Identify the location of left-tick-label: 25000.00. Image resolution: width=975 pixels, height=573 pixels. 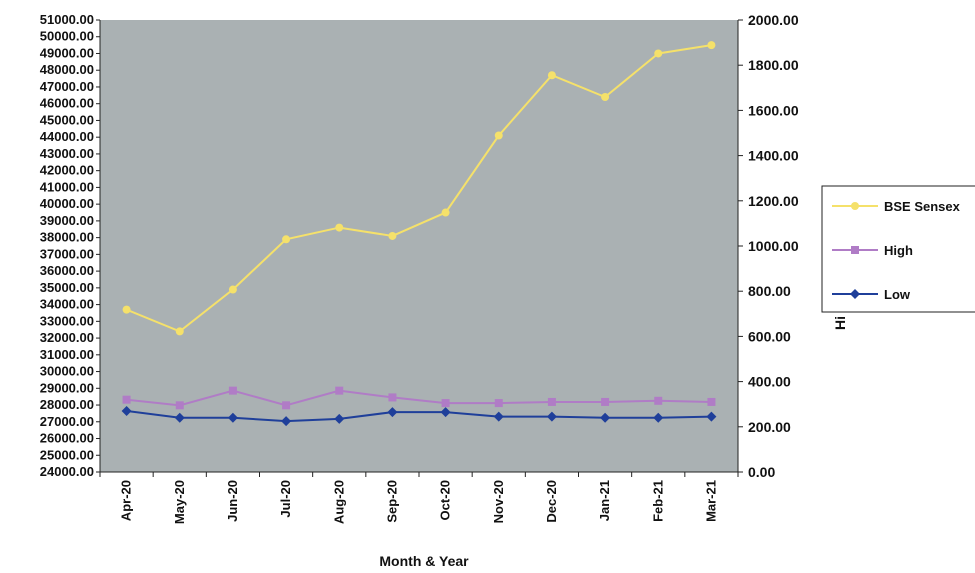
(67, 454).